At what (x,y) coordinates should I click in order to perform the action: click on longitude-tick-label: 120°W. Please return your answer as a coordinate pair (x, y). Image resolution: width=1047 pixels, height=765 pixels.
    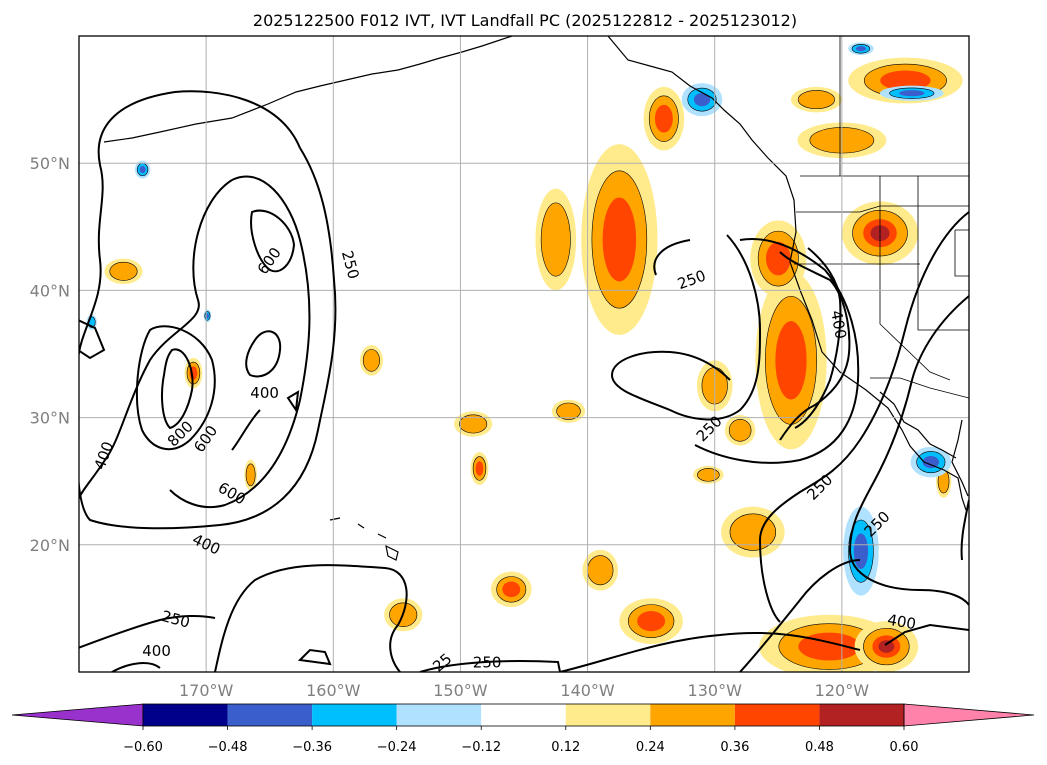
    Looking at the image, I should click on (842, 690).